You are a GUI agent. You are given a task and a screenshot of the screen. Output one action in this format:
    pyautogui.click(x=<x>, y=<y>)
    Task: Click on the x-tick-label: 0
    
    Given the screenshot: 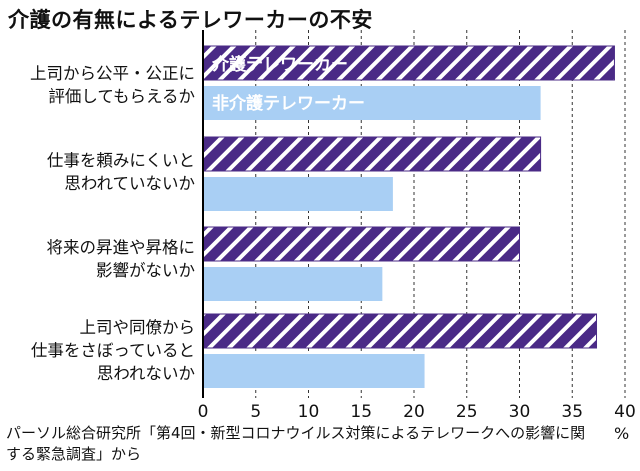 What is the action you would take?
    pyautogui.click(x=203, y=412)
    